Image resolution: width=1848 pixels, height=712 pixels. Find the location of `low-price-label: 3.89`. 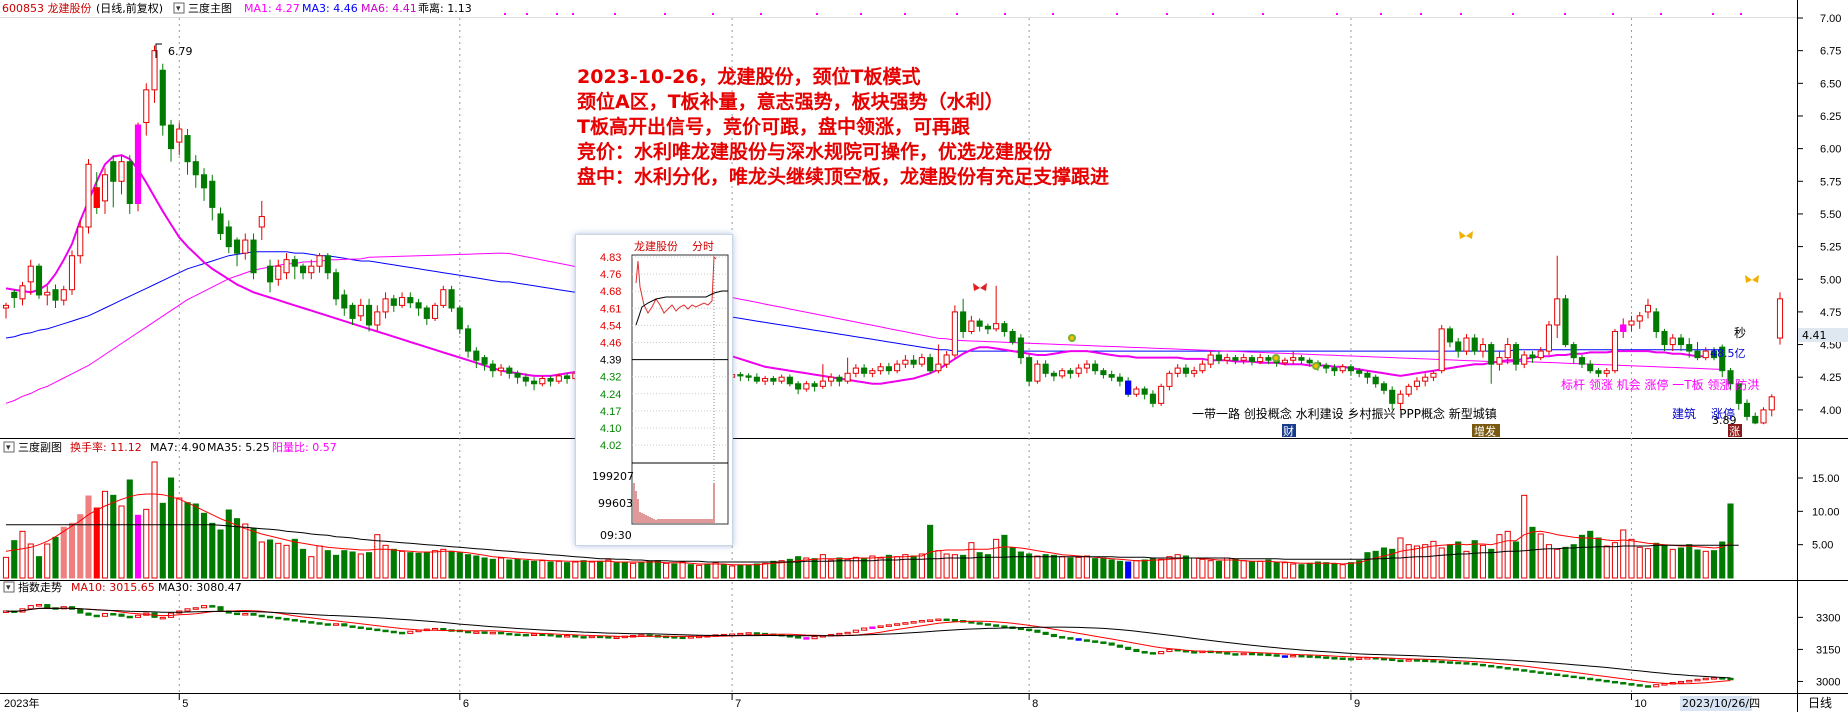

low-price-label: 3.89 is located at coordinates (1724, 420).